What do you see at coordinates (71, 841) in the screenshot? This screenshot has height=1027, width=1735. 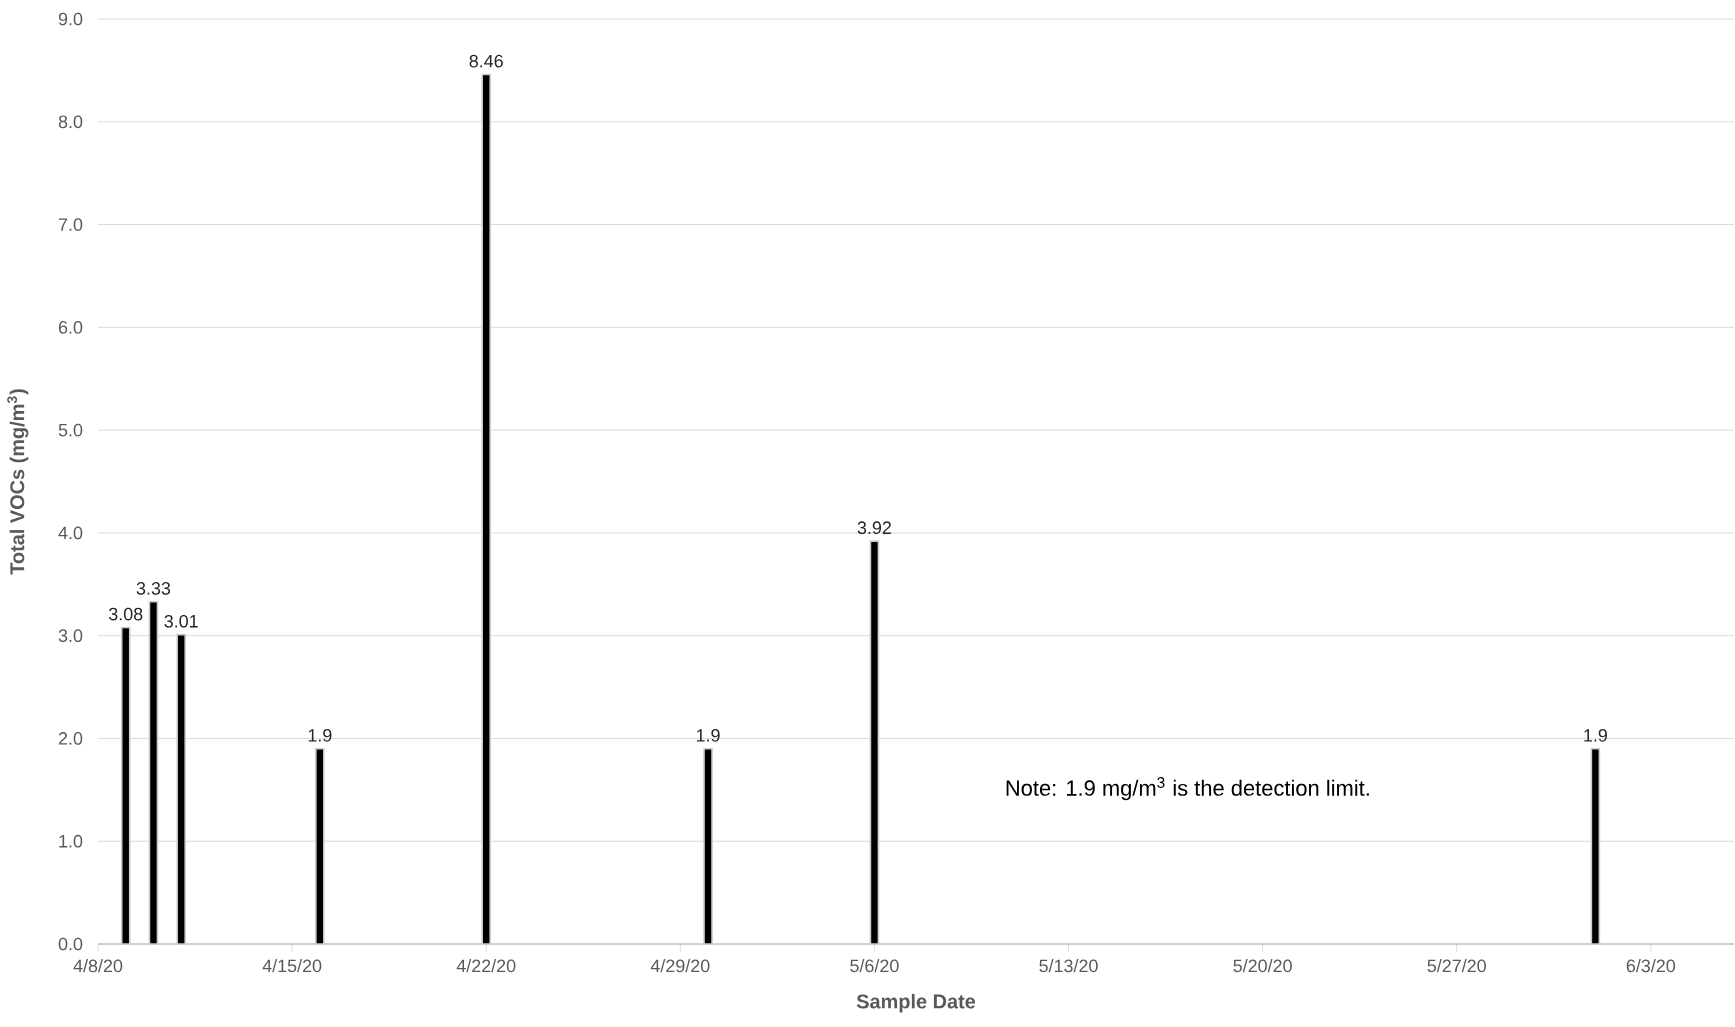 I see `y-tick-label: 1.0` at bounding box center [71, 841].